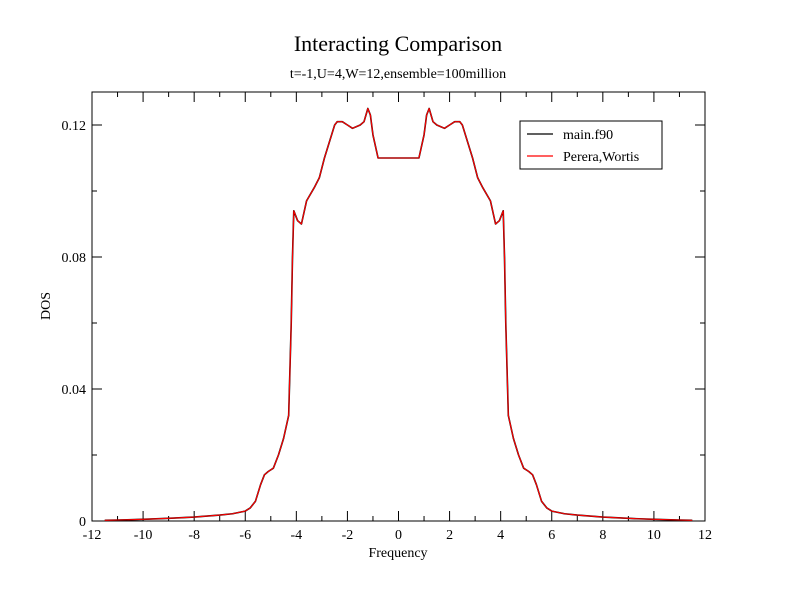 This screenshot has width=792, height=612. Describe the element at coordinates (500, 535) in the screenshot. I see `x-tick-label: 4` at that location.